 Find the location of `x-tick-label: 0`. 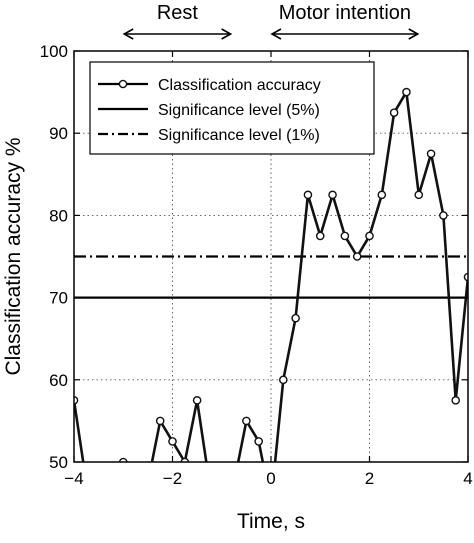

x-tick-label: 0 is located at coordinates (270, 478).